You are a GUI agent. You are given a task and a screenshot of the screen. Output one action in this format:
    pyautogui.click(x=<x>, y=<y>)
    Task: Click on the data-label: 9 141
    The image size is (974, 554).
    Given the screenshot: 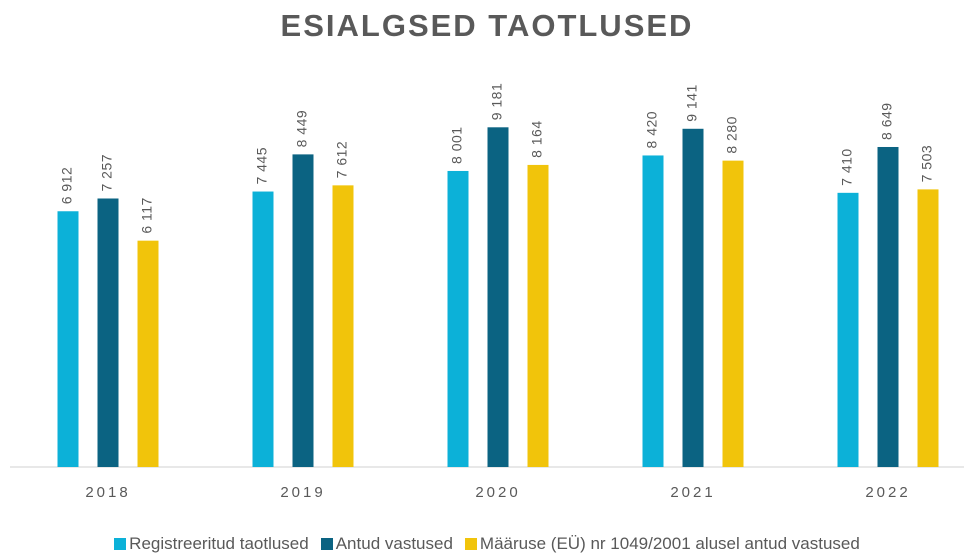 What is the action you would take?
    pyautogui.click(x=692, y=103)
    